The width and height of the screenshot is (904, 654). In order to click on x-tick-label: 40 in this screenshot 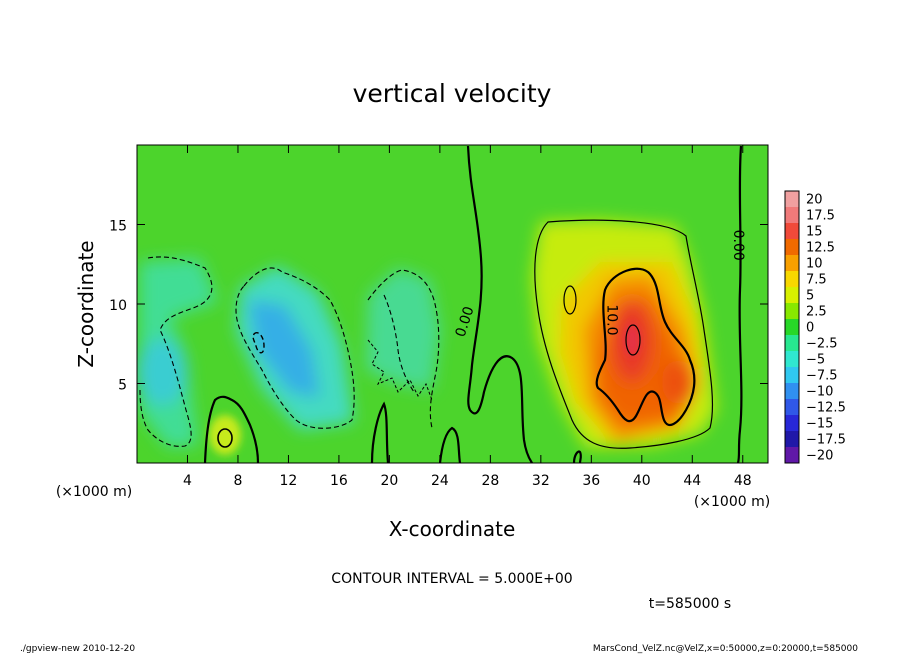, I will do `click(642, 481)`.